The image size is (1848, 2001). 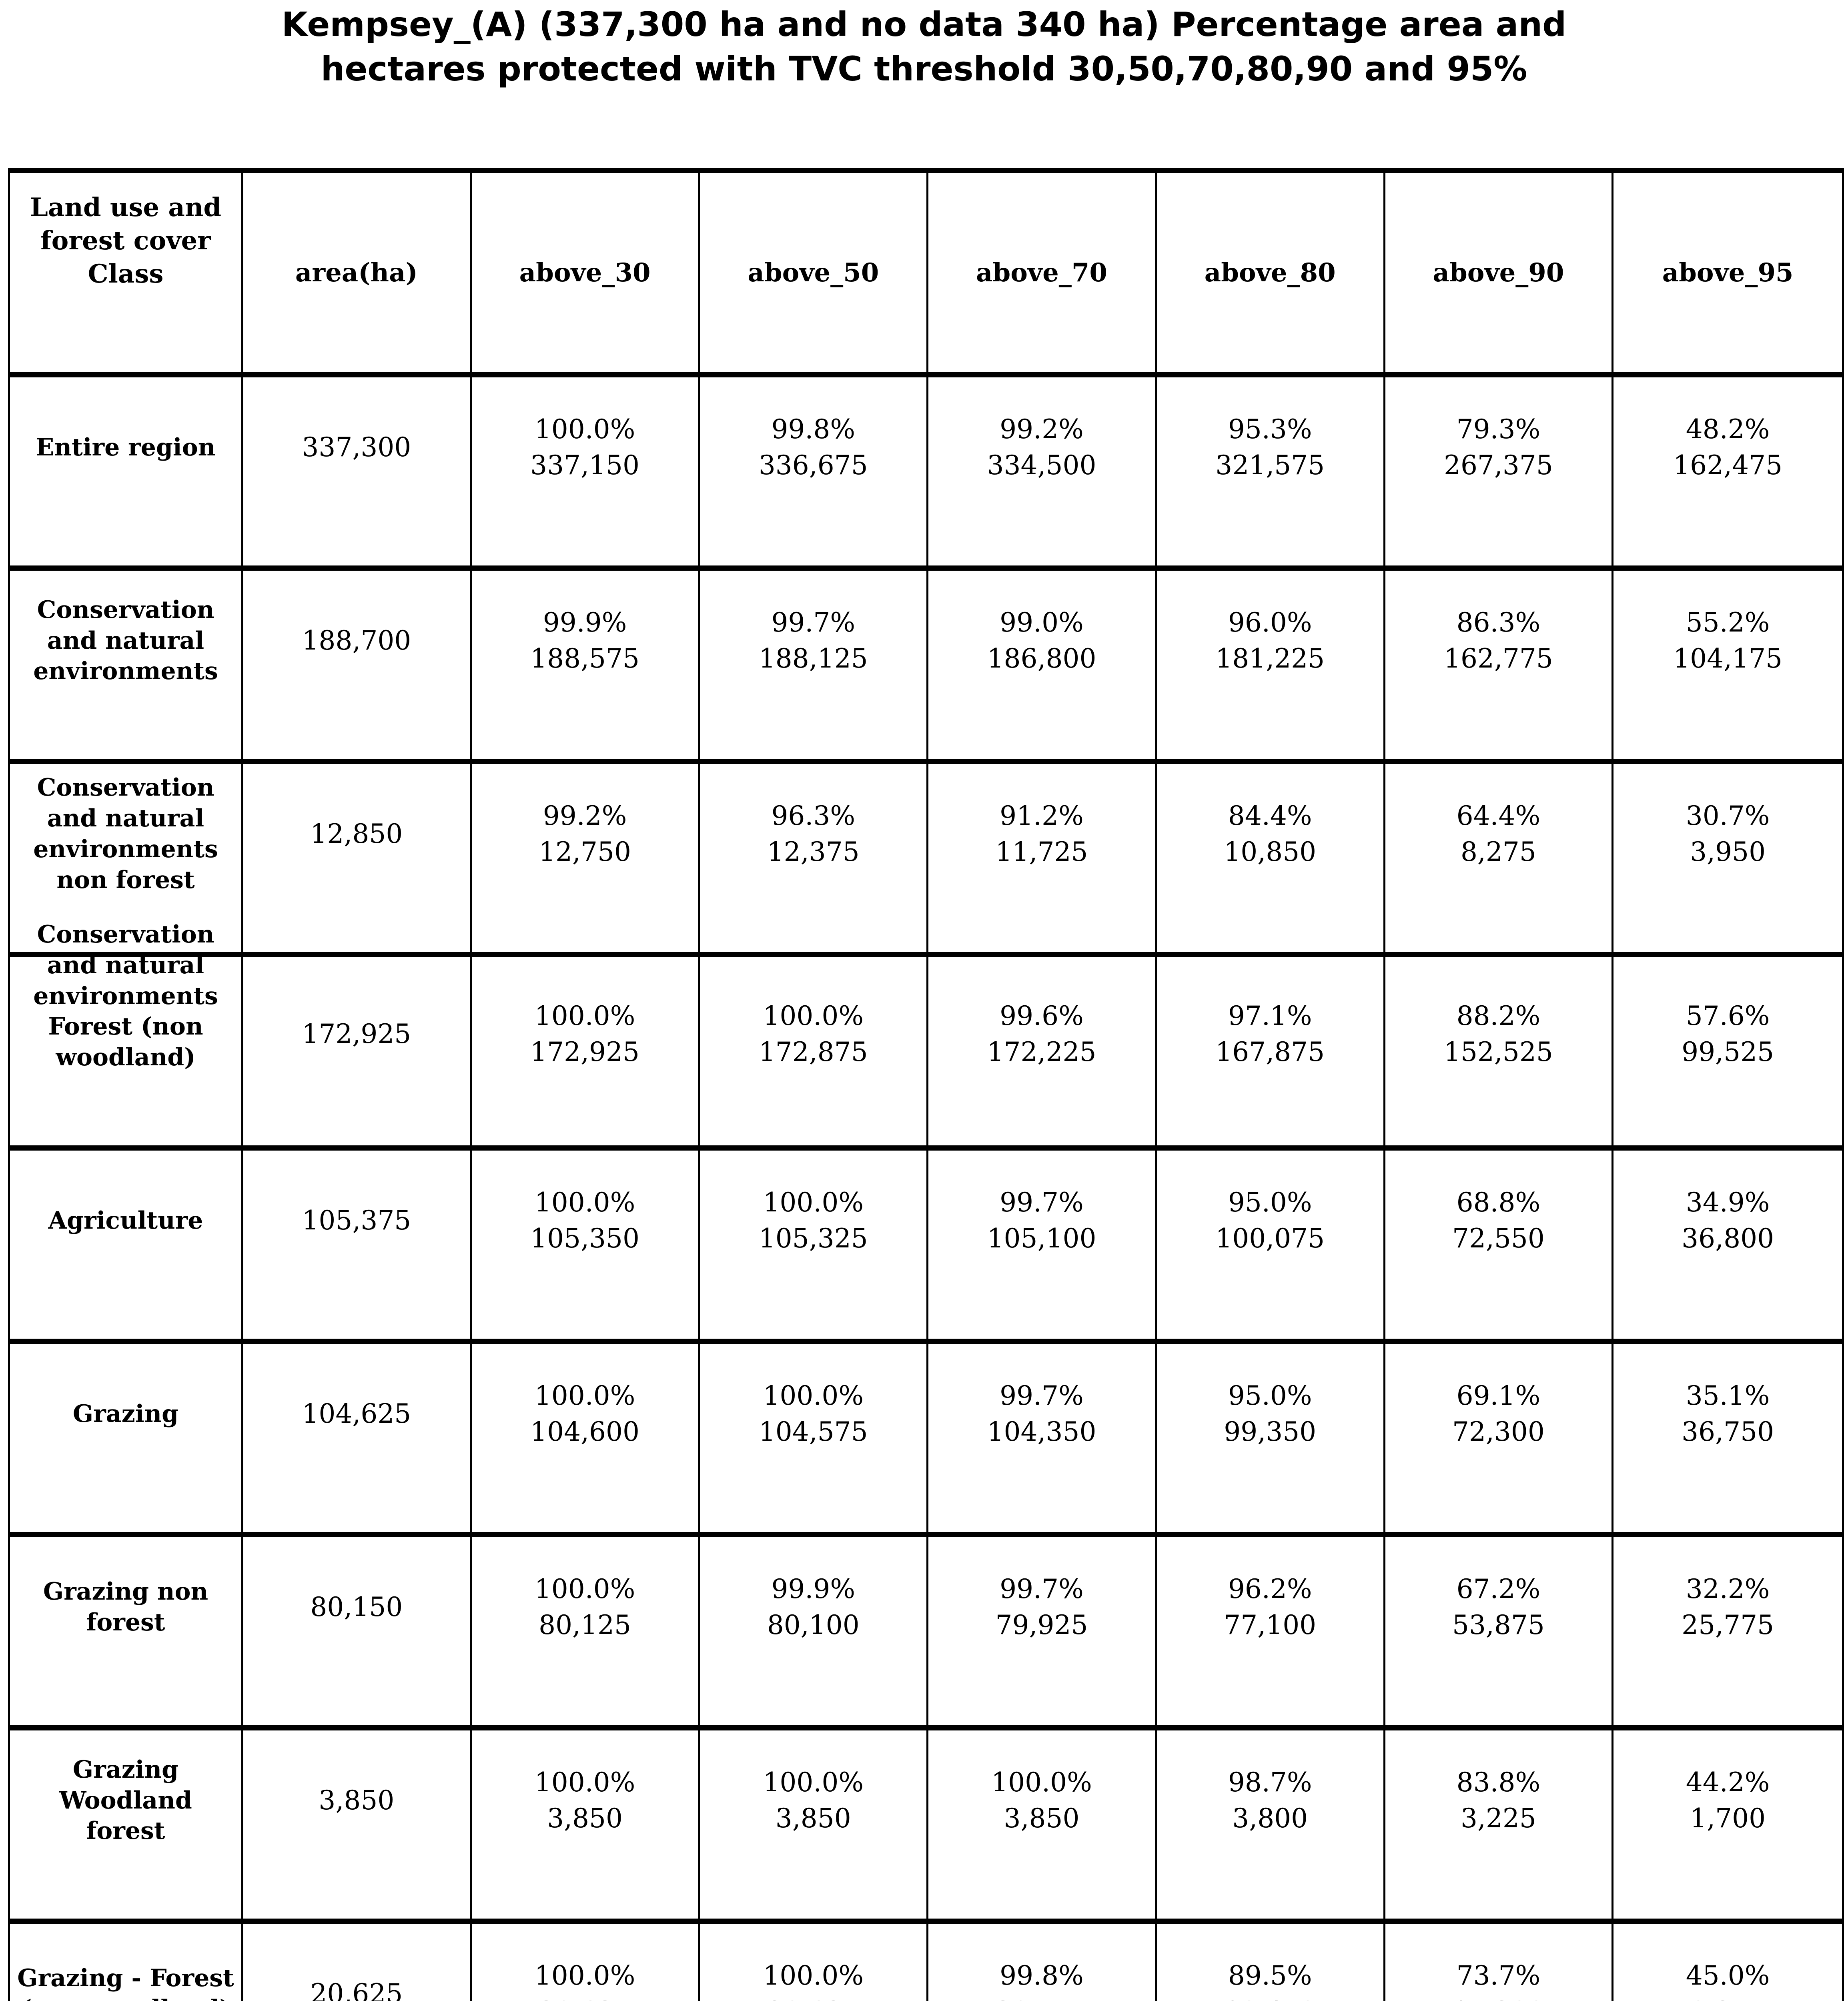 I want to click on ha-value: 172,875, so click(x=813, y=1051).